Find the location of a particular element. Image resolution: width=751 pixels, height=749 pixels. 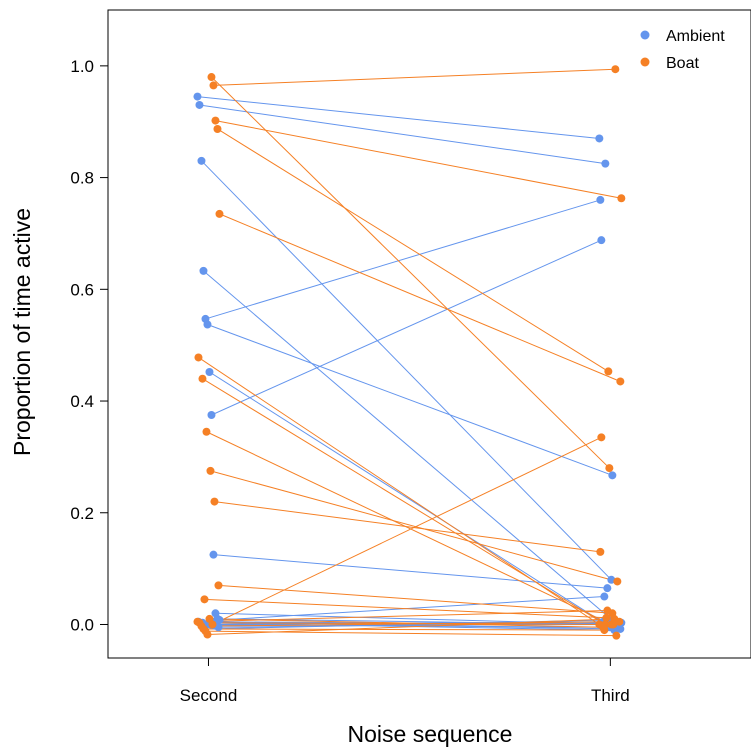

x-axis-title: Noise sequence is located at coordinates (430, 734).